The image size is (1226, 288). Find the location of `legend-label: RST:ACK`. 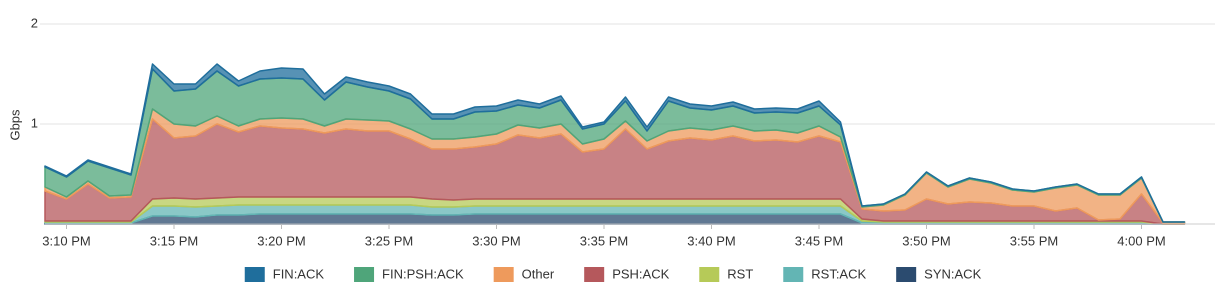

legend-label: RST:ACK is located at coordinates (838, 273).